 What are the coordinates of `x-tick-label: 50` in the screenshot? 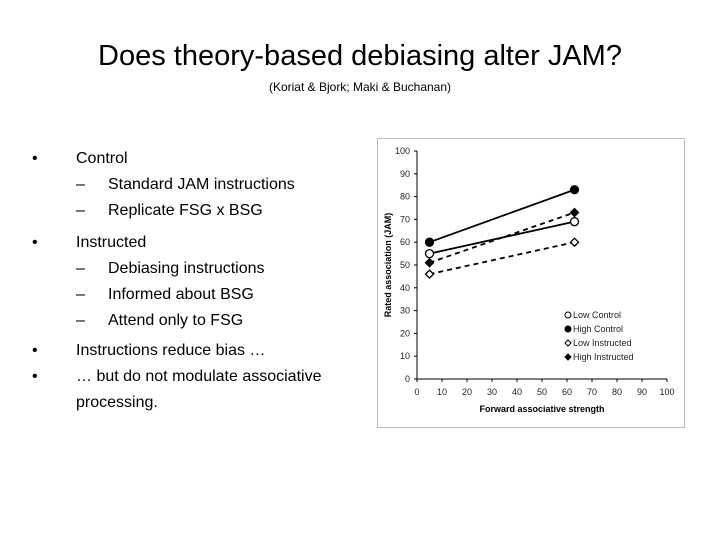 It's located at (542, 392).